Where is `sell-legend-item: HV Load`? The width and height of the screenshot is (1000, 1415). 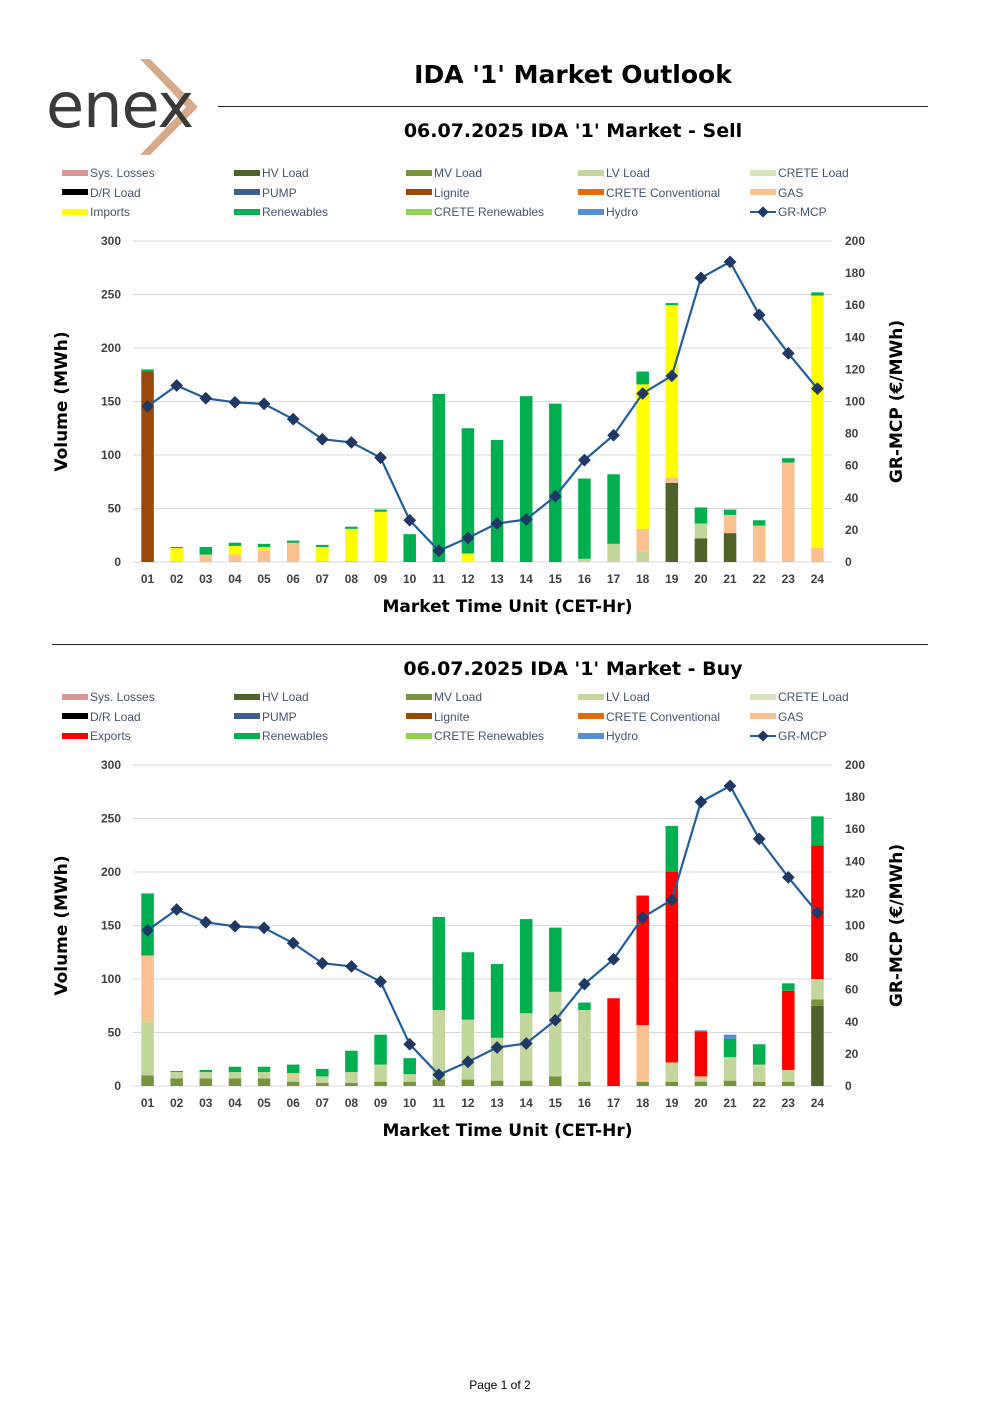
sell-legend-item: HV Load is located at coordinates (271, 173).